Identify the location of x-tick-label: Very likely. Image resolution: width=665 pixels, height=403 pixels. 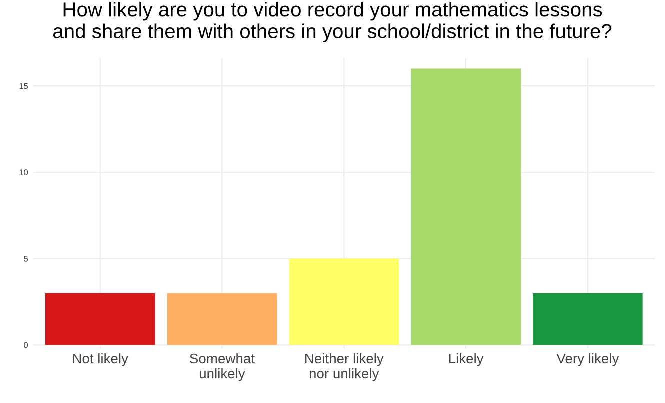
(588, 359).